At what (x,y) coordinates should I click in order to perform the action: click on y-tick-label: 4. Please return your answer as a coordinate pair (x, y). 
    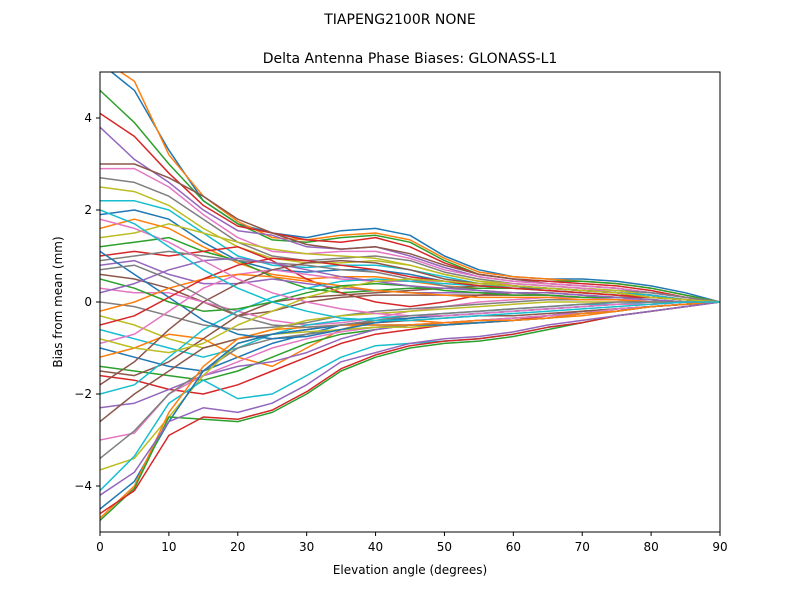
    Looking at the image, I should click on (88, 118).